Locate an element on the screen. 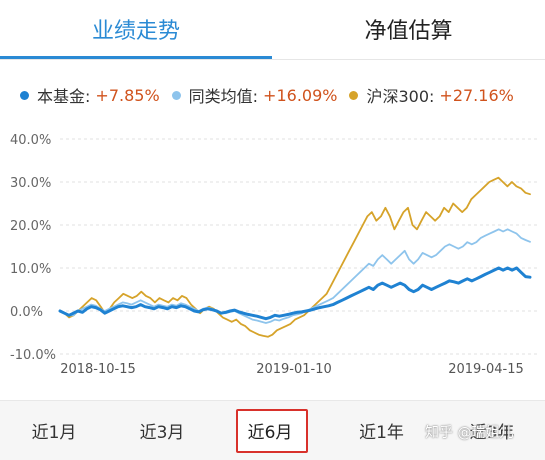 This screenshot has height=460, width=545. series-line-fund is located at coordinates (295, 293).